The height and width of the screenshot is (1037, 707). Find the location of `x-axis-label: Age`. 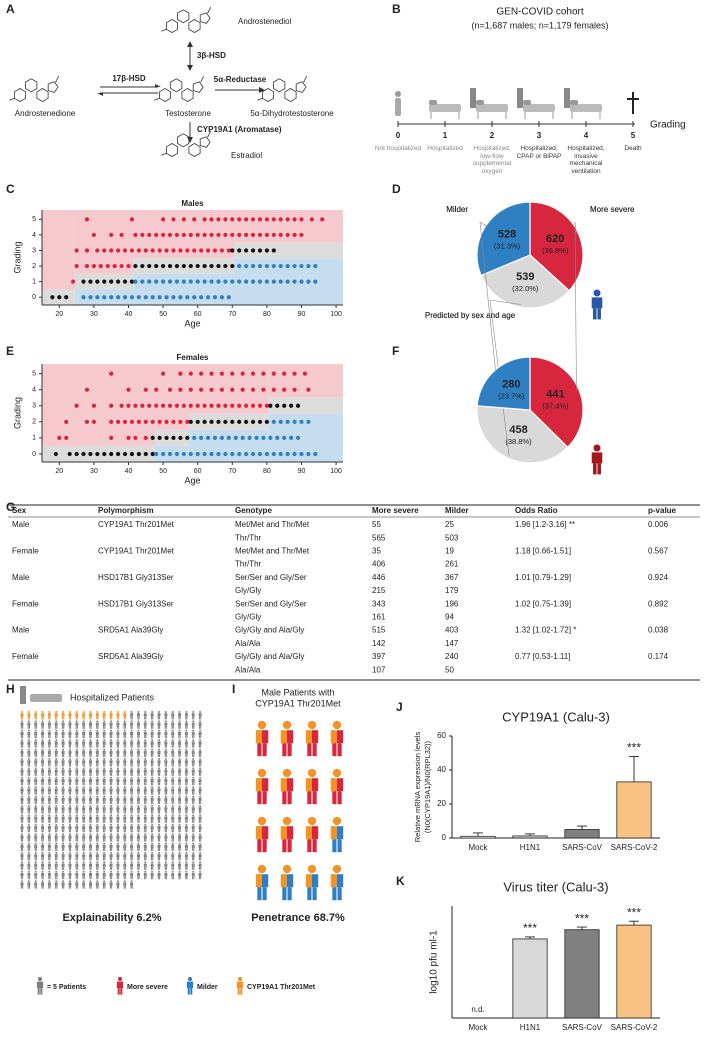

x-axis-label: Age is located at coordinates (192, 323).